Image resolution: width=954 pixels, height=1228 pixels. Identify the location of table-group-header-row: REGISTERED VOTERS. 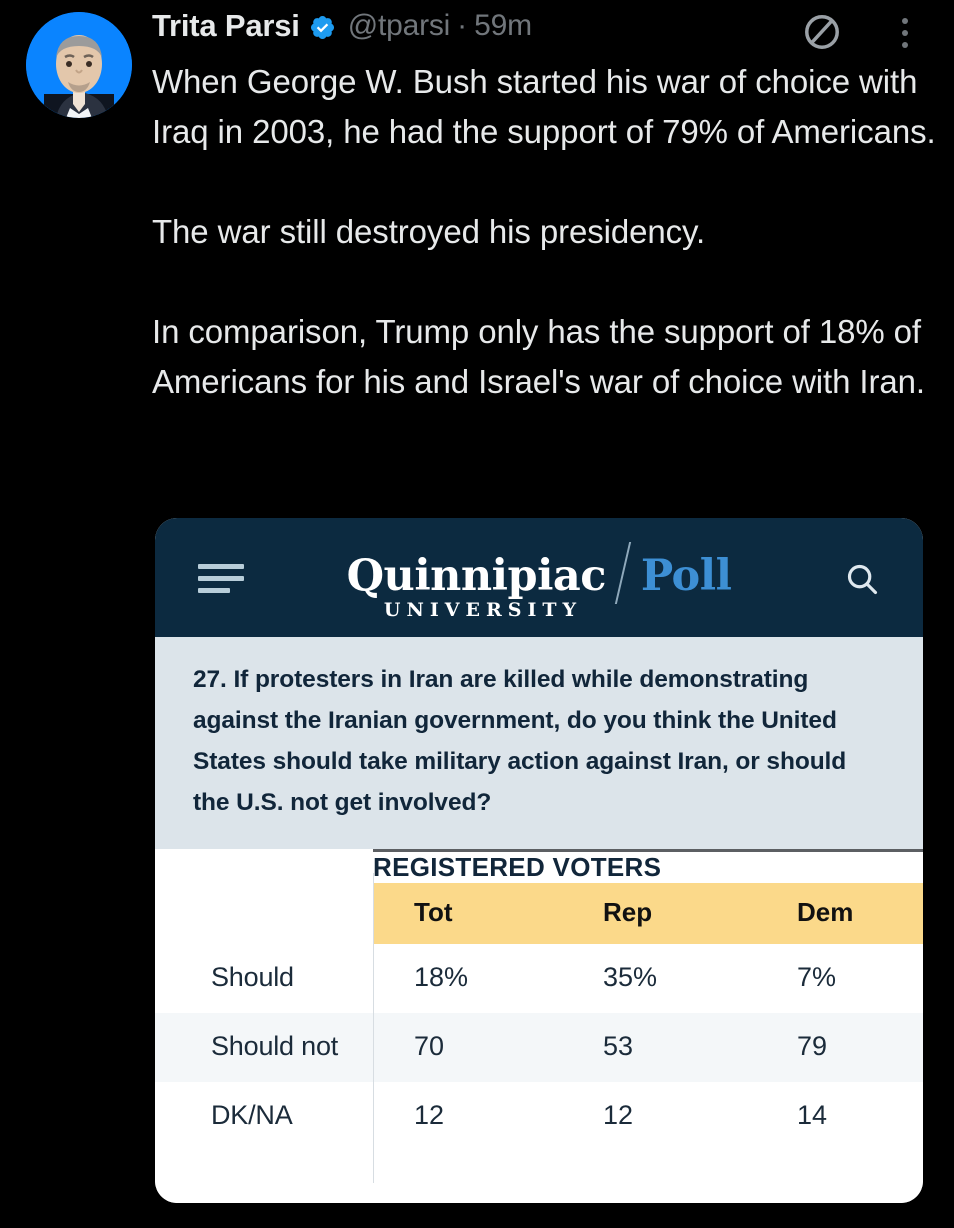
(539, 866).